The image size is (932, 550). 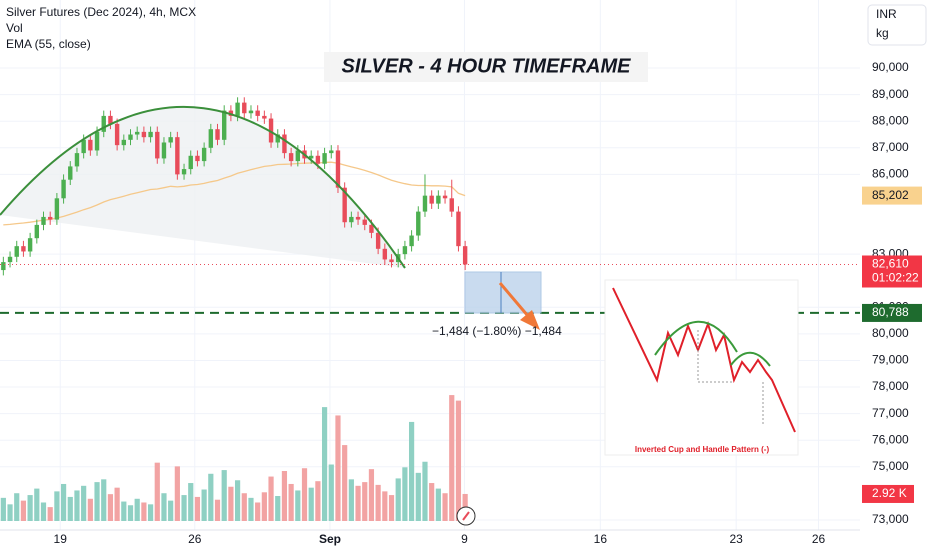 I want to click on ema-badge, so click(x=892, y=195).